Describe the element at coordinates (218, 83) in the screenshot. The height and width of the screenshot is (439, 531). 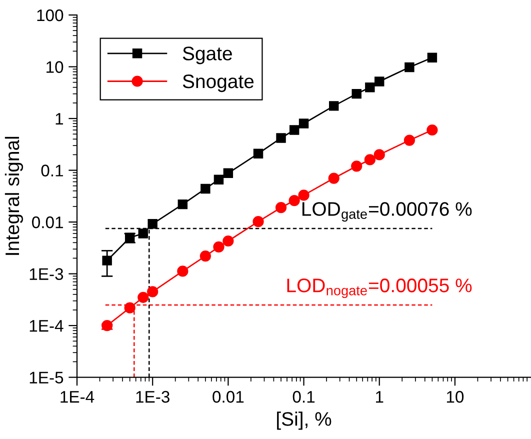
I see `legend-label: Snogate` at that location.